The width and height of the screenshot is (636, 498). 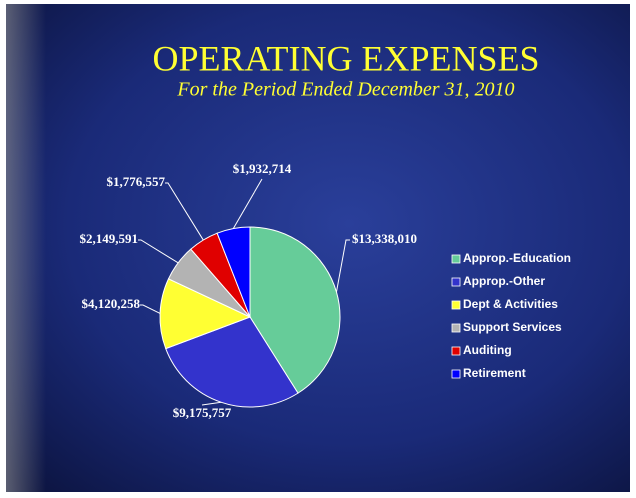 I want to click on data-label: $1,776,557, so click(x=136, y=181).